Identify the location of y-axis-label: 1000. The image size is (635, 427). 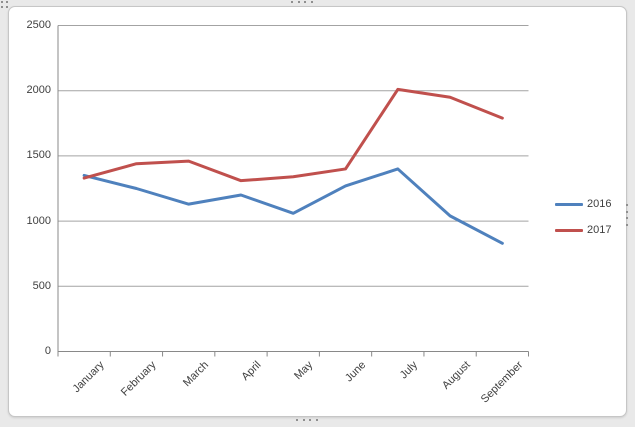
(38, 220).